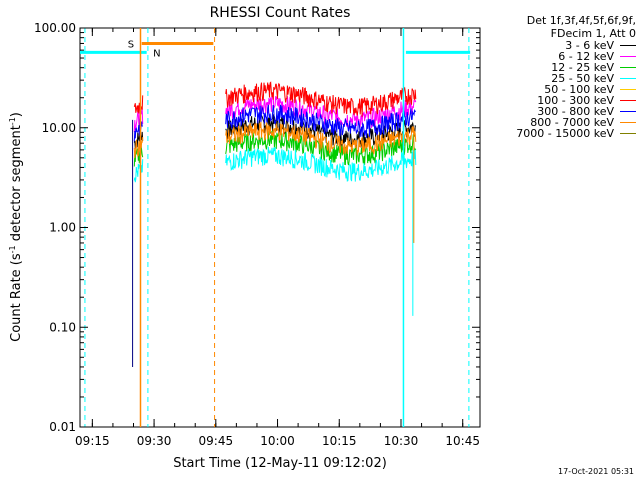 The width and height of the screenshot is (640, 480). What do you see at coordinates (62, 427) in the screenshot?
I see `y-tick-label: 0.01` at bounding box center [62, 427].